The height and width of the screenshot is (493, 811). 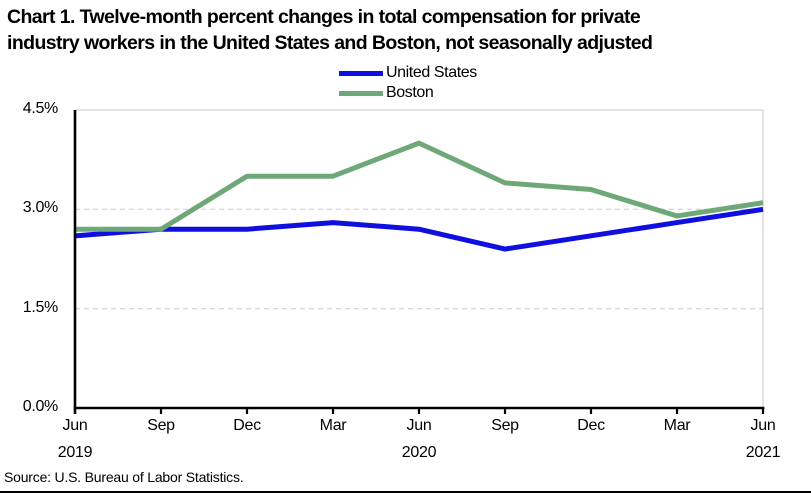 I want to click on legend: United States Boston, so click(x=408, y=83).